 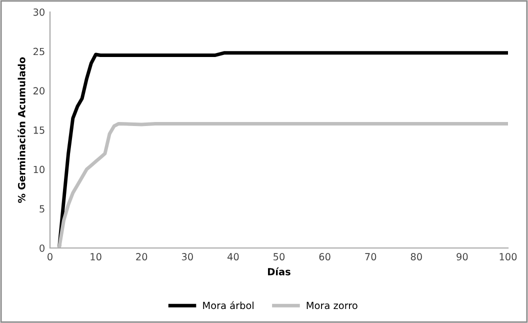 I want to click on x-tick-label: 10, so click(x=96, y=256).